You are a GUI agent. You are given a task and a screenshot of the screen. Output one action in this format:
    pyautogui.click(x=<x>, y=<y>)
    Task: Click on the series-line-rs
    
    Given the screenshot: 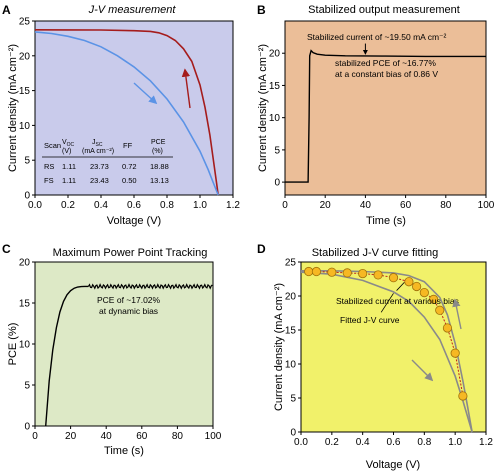 What is the action you would take?
    pyautogui.click(x=126, y=112)
    